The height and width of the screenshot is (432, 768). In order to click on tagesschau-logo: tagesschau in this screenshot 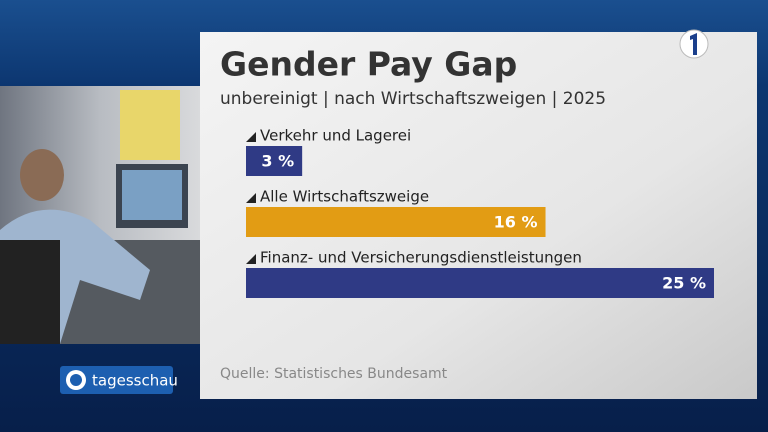, I will do `click(119, 380)`.